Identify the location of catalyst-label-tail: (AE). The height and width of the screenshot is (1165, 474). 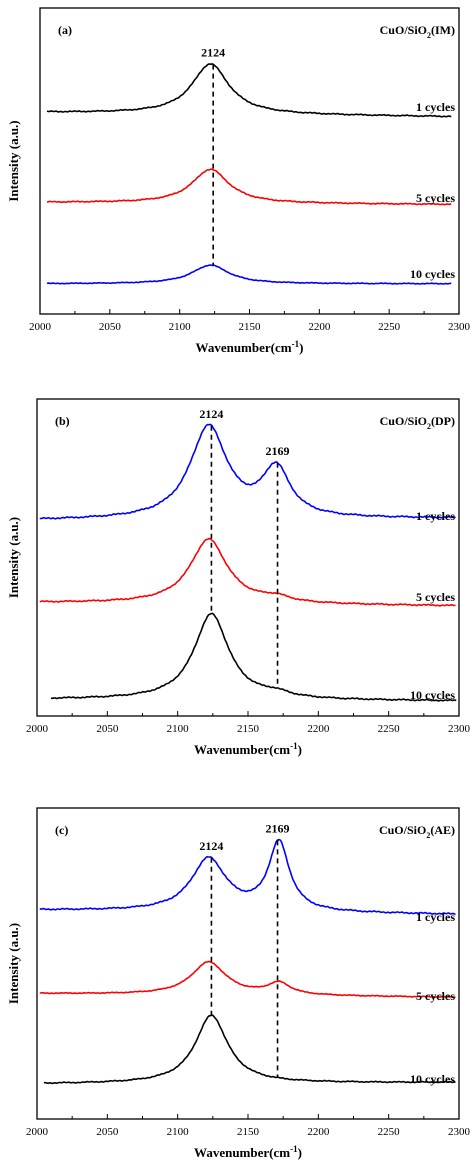
(442, 830).